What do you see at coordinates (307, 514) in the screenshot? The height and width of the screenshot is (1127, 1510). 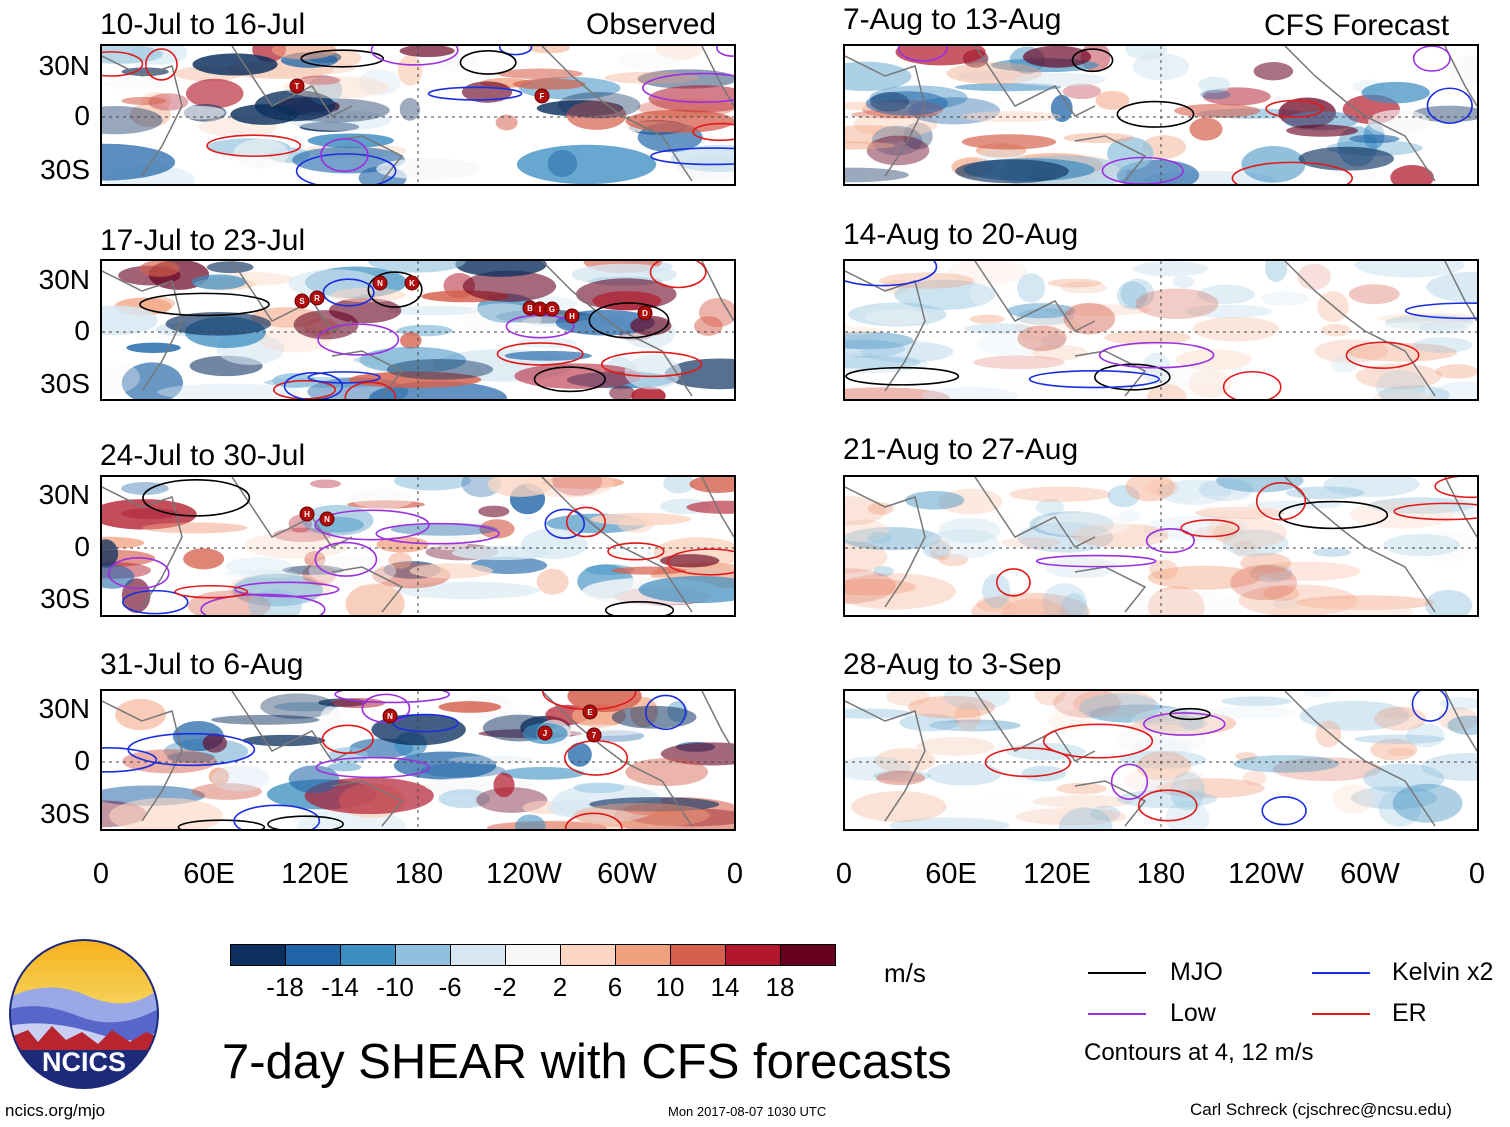 I see `storm-marker: H` at bounding box center [307, 514].